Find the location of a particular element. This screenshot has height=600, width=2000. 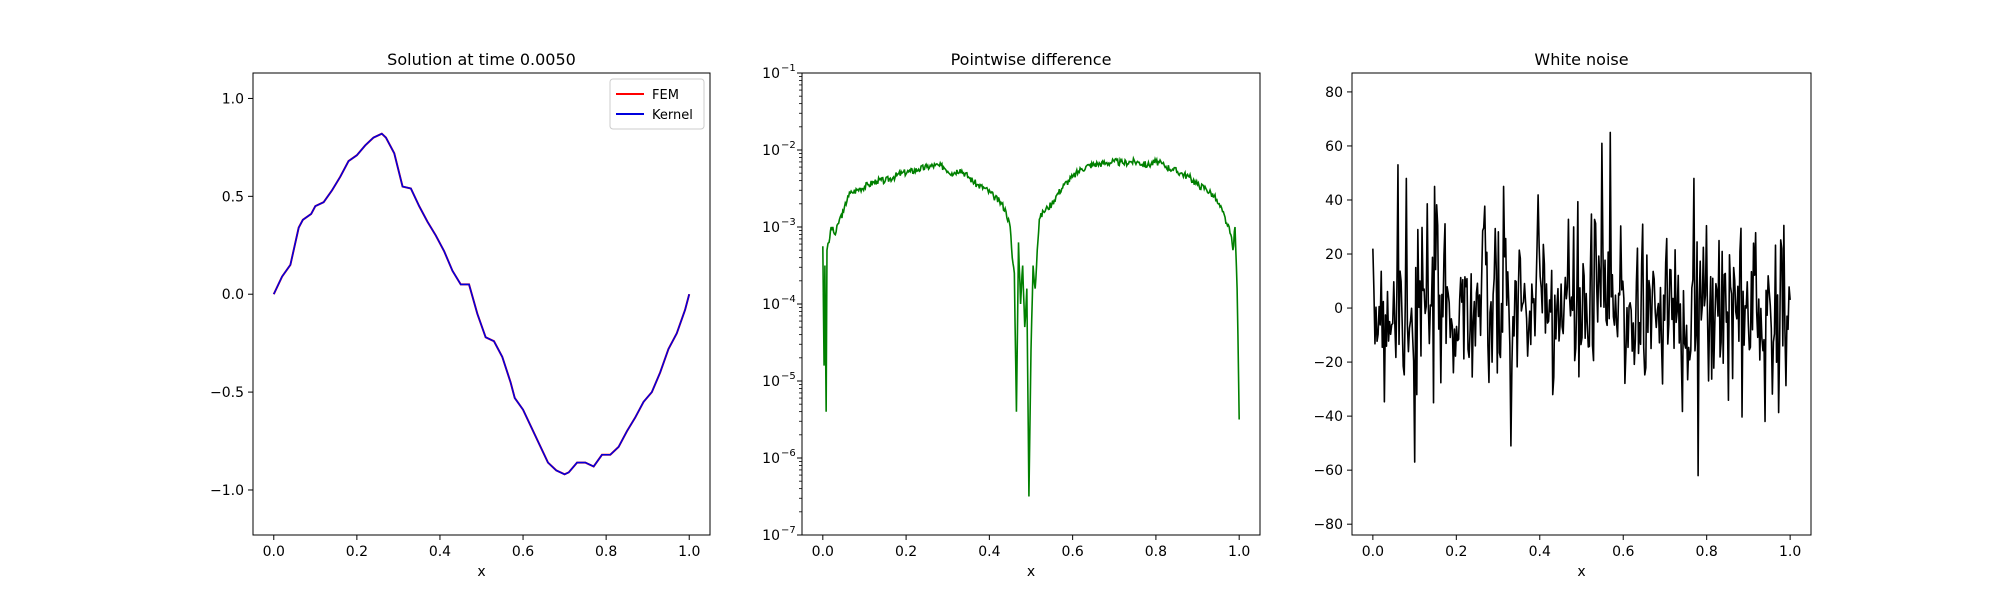

y-tick-label: 60 is located at coordinates (1334, 147).